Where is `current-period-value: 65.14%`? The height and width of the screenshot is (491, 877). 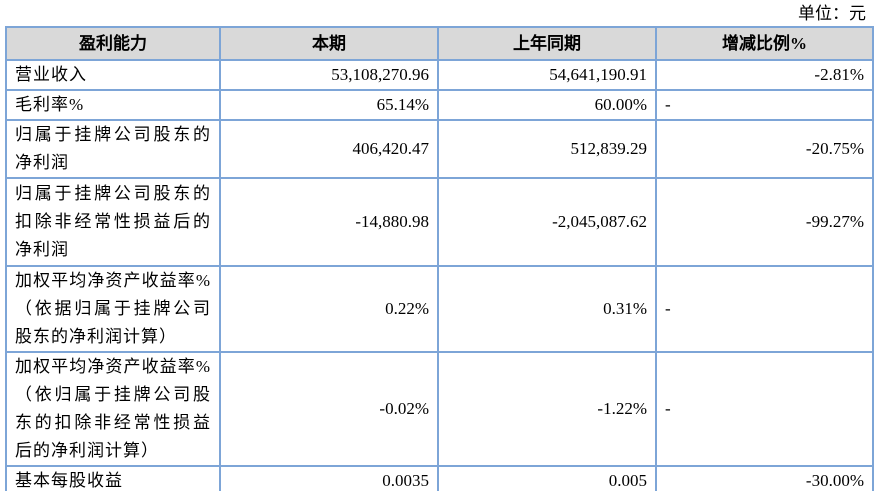 current-period-value: 65.14% is located at coordinates (329, 105).